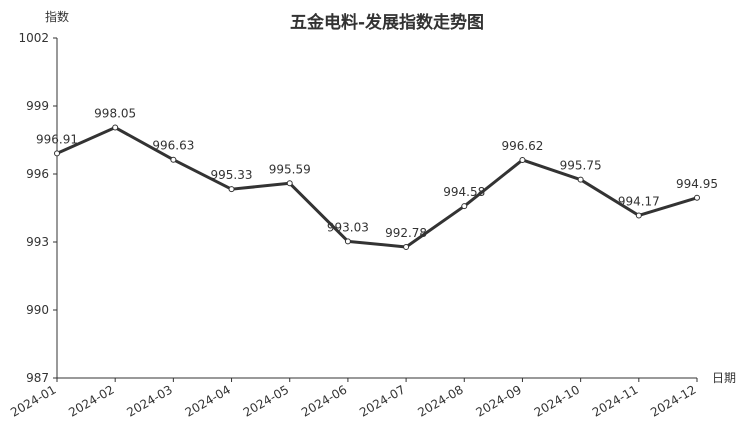  Describe the element at coordinates (57, 16) in the screenshot. I see `y-axis-label: 指数` at that location.